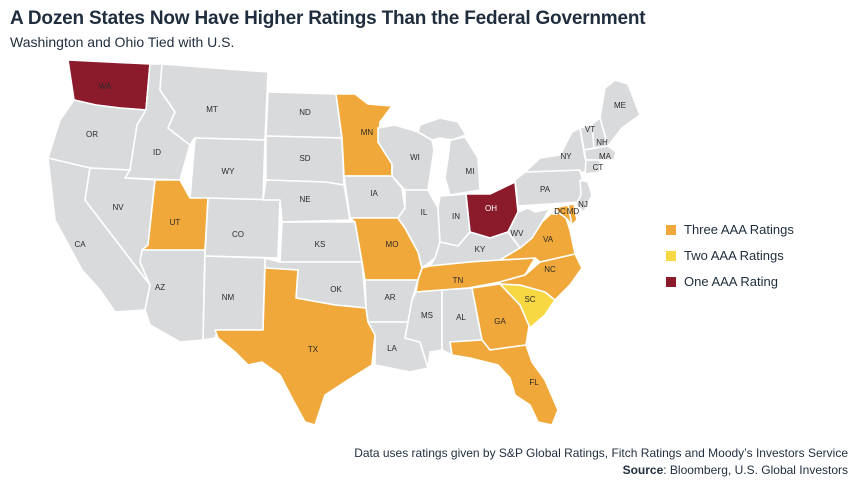  What do you see at coordinates (545, 189) in the screenshot?
I see `state-label-PA: PA` at bounding box center [545, 189].